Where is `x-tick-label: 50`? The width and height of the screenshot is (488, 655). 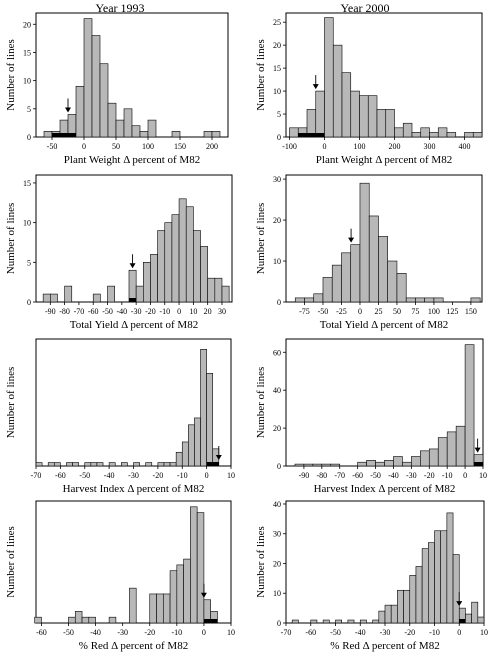
x-tick-label: 50 is located at coordinates (116, 146).